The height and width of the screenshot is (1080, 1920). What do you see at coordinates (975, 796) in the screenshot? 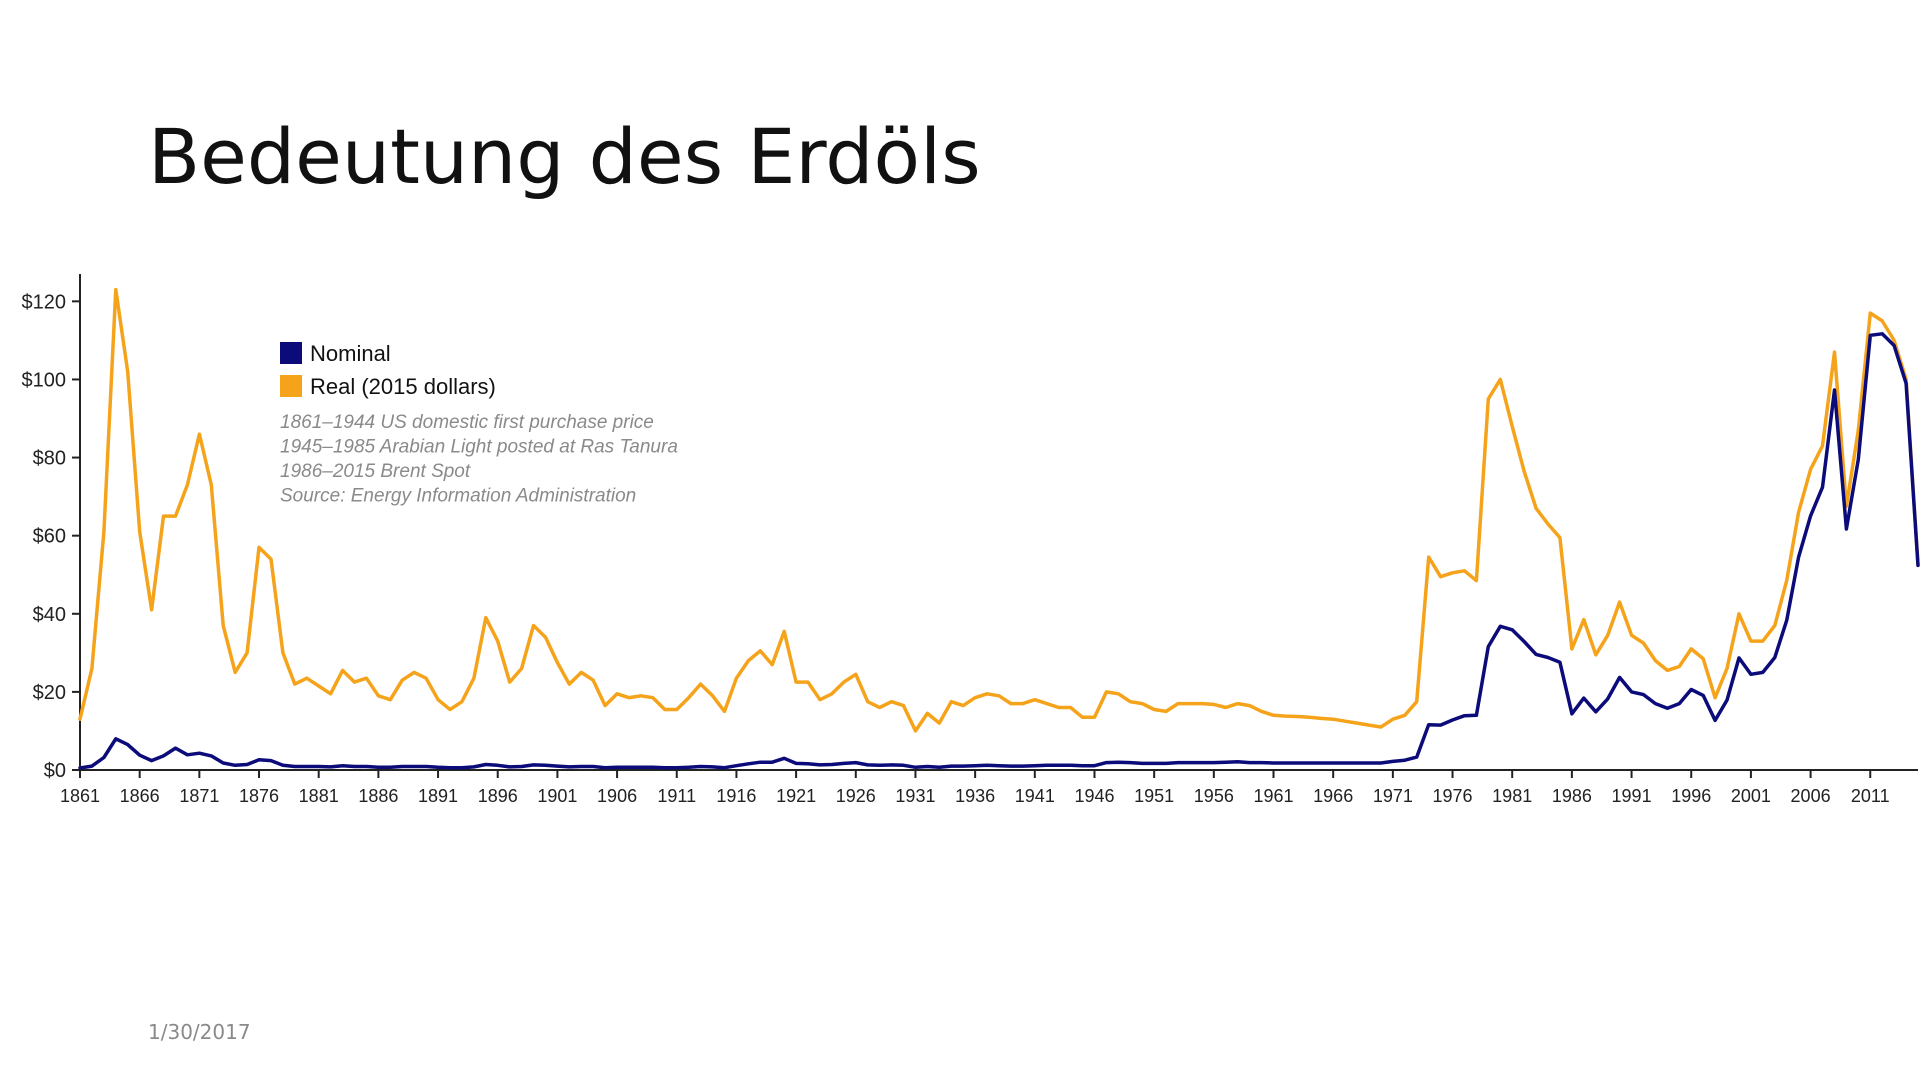
I see `x-tick-label: 1936` at bounding box center [975, 796].